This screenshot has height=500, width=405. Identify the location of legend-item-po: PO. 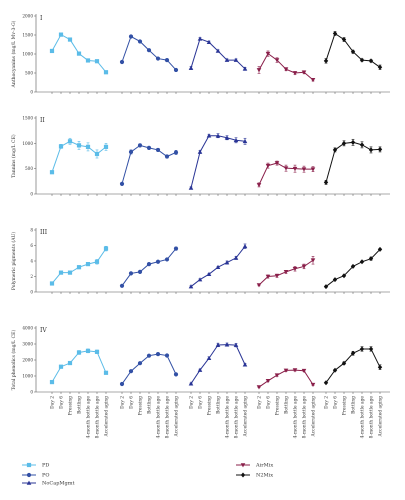
(35, 476).